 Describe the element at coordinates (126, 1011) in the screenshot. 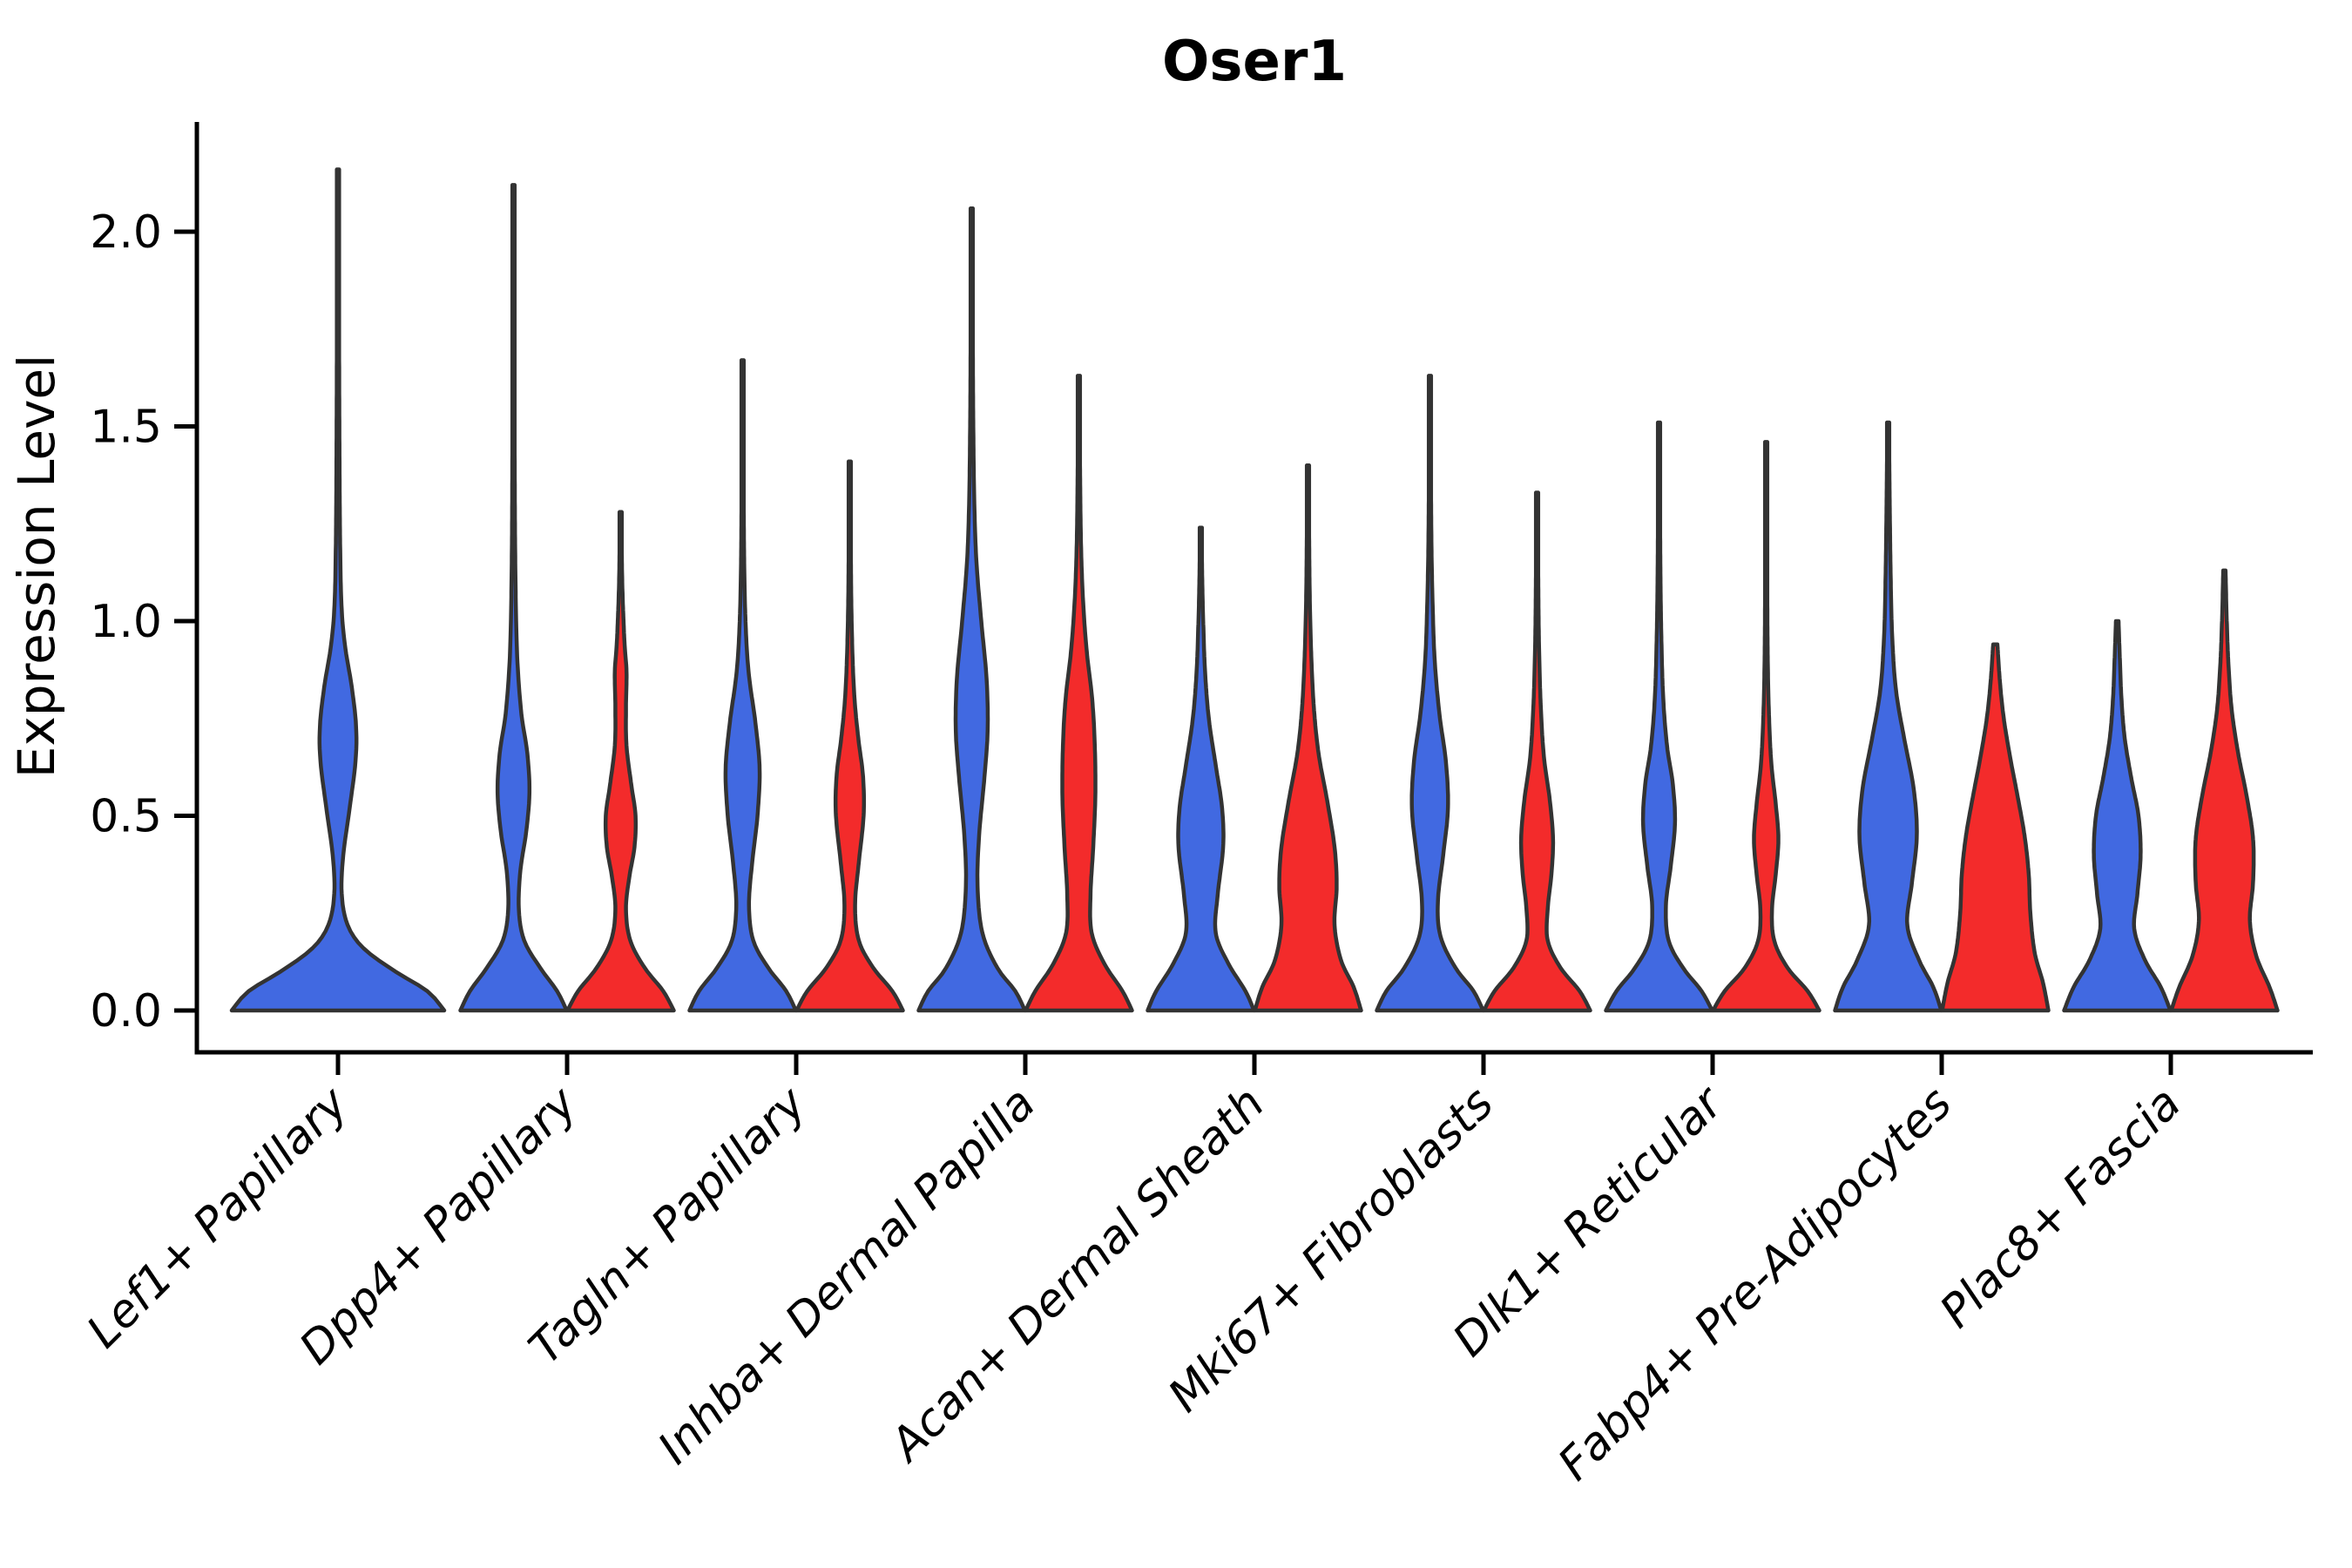

I see `y-tick-label-0: 0.0` at that location.